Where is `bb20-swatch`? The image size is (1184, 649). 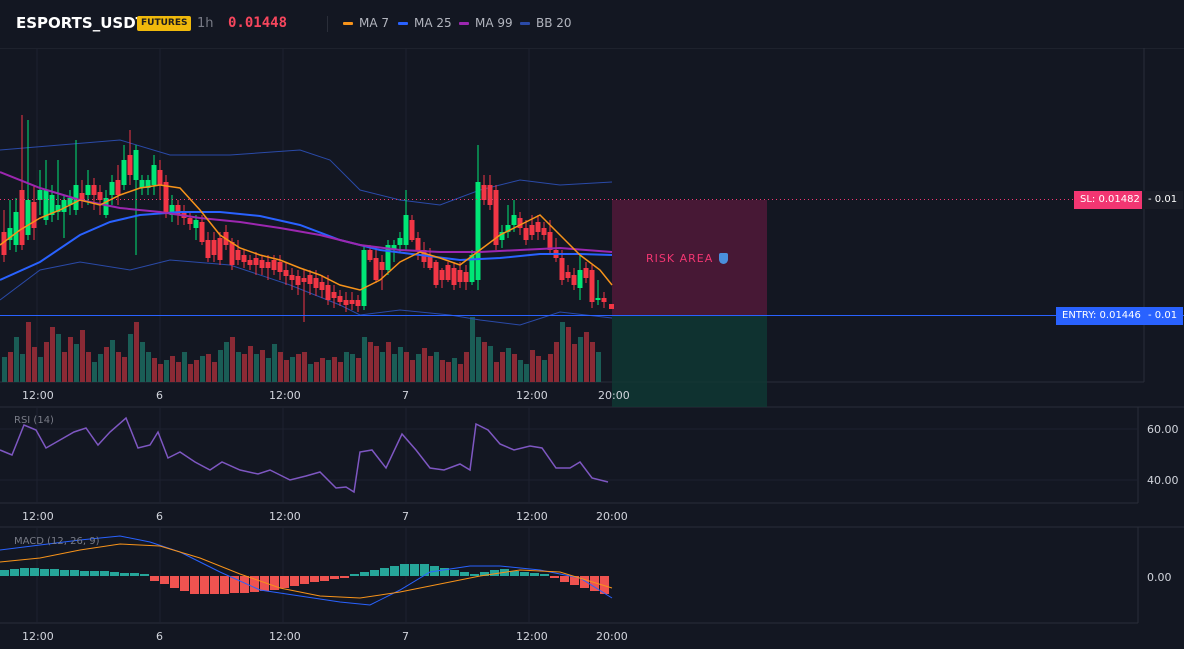
bb20-swatch is located at coordinates (525, 23).